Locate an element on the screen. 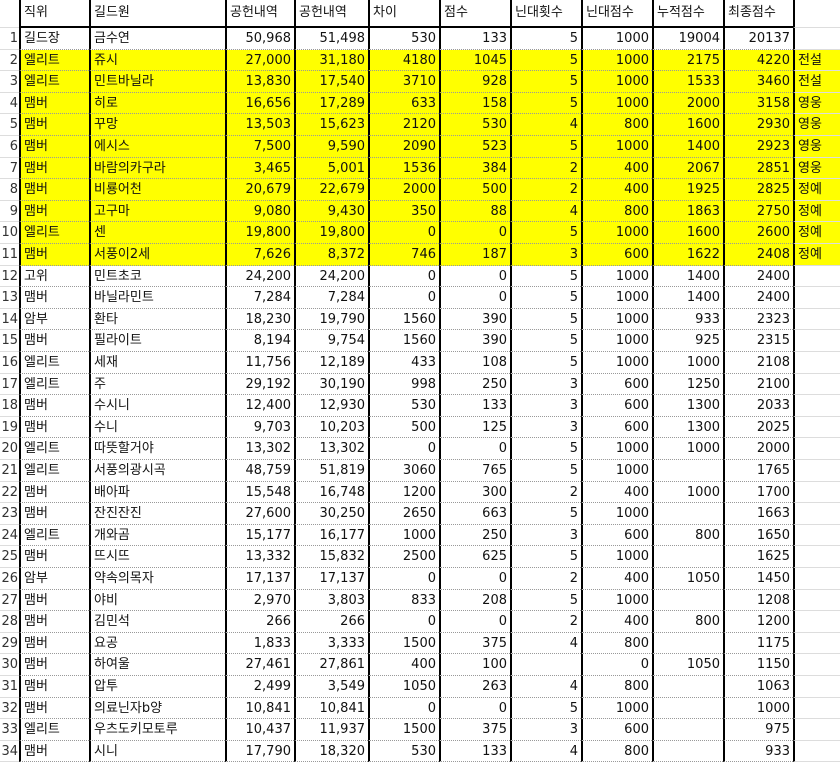 The height and width of the screenshot is (762, 840). score-cell: 500 is located at coordinates (474, 190).